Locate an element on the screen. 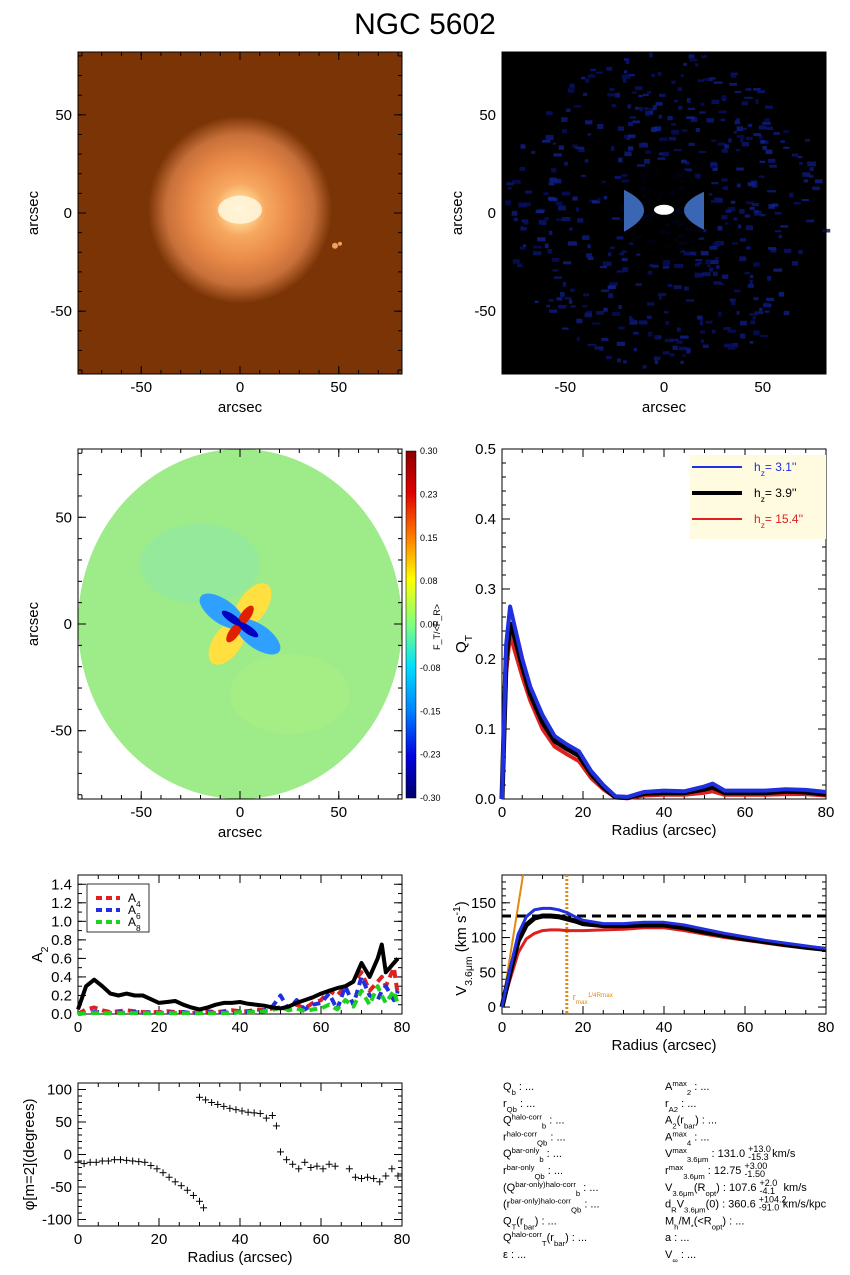  param-right-unit: km/s/kpc is located at coordinates (805, 1205).